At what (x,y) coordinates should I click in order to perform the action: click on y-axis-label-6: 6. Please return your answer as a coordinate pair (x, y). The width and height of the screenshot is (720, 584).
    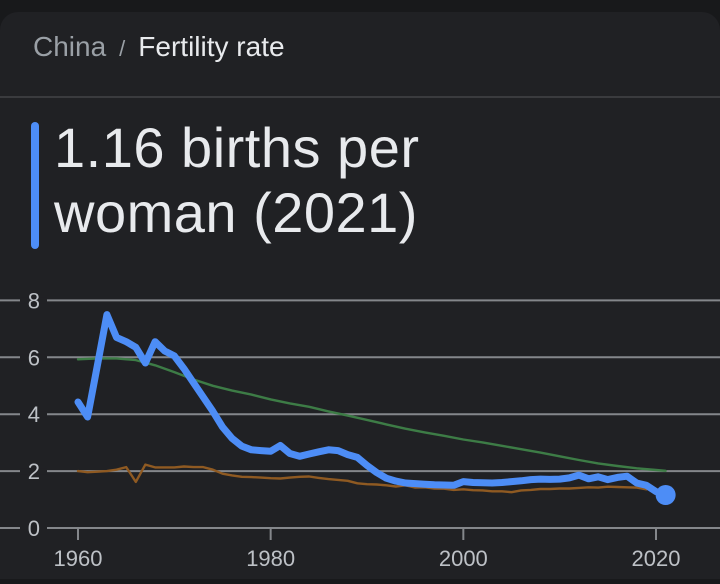
    Looking at the image, I should click on (34, 357).